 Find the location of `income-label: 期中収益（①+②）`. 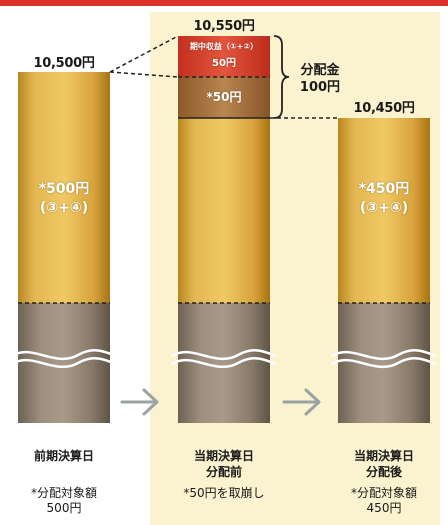

income-label: 期中収益（①+②） is located at coordinates (224, 46).